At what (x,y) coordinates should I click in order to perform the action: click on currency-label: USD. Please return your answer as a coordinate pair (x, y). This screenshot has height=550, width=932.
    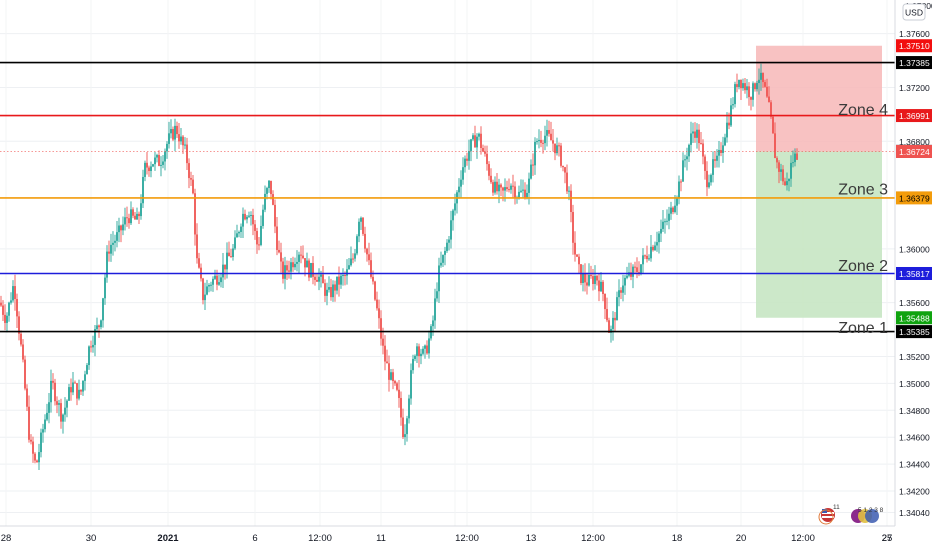
    Looking at the image, I should click on (914, 13).